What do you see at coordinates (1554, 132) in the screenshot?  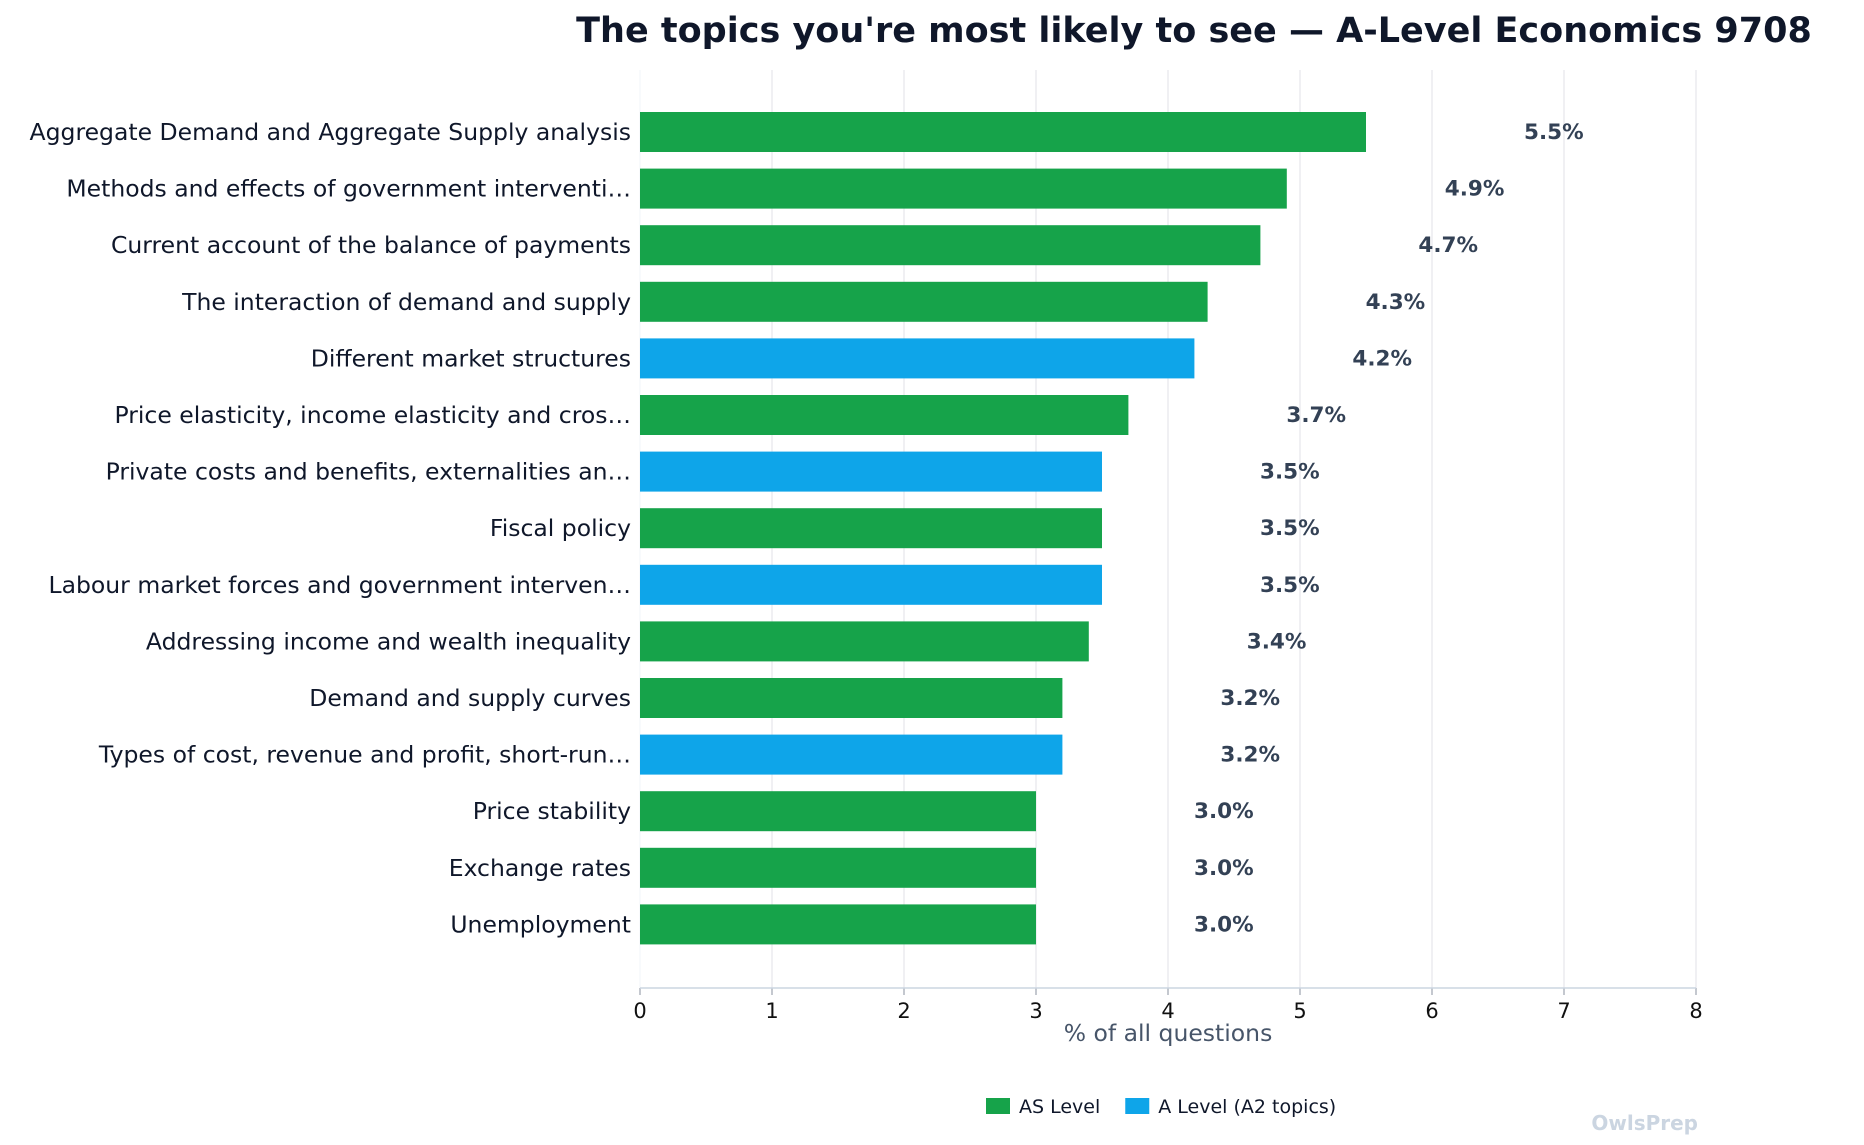 I see `value-label: 5.5%` at bounding box center [1554, 132].